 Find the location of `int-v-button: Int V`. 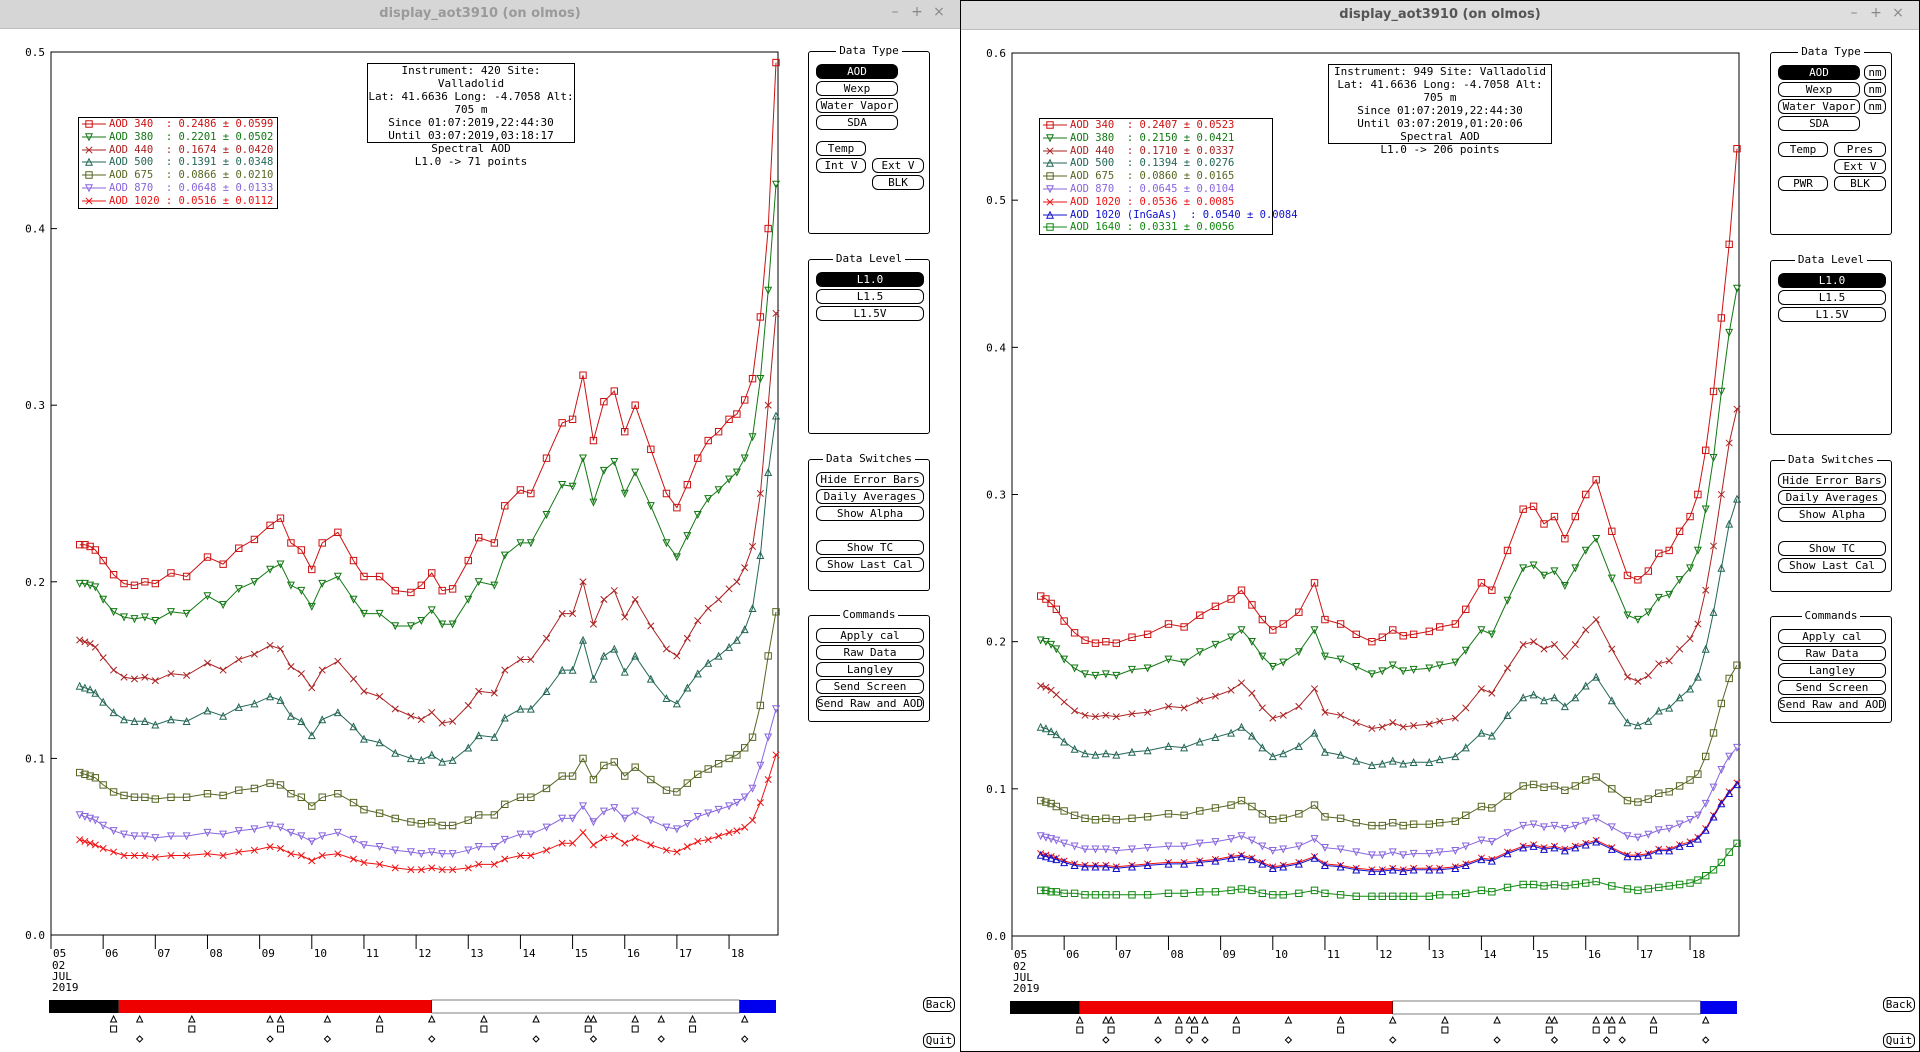

int-v-button: Int V is located at coordinates (841, 165).